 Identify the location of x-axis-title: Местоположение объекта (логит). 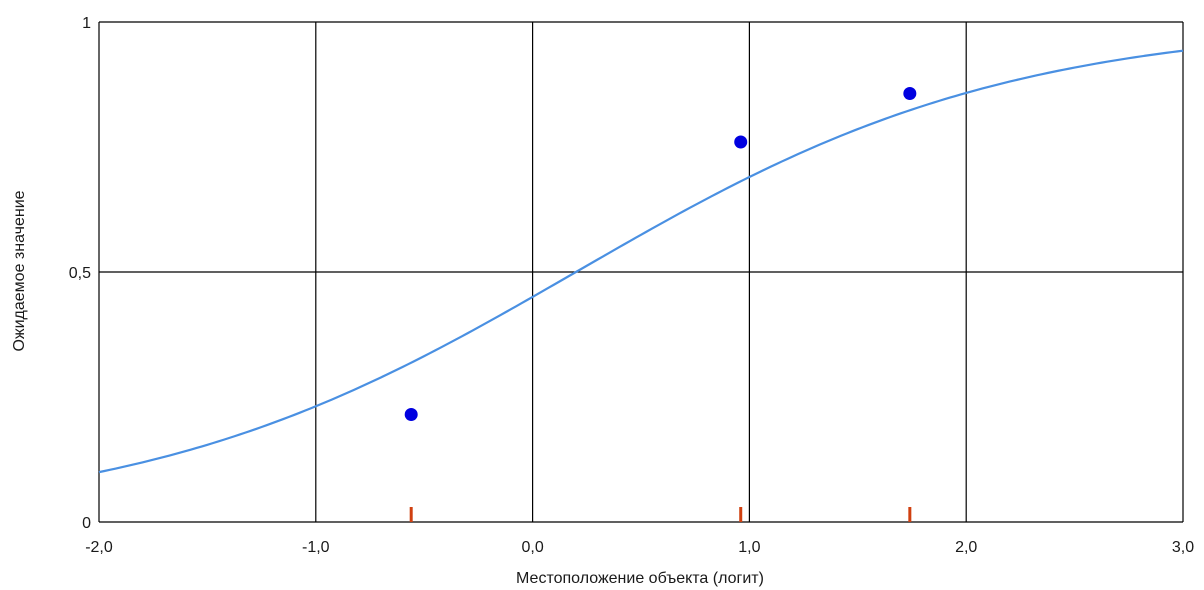
(640, 578).